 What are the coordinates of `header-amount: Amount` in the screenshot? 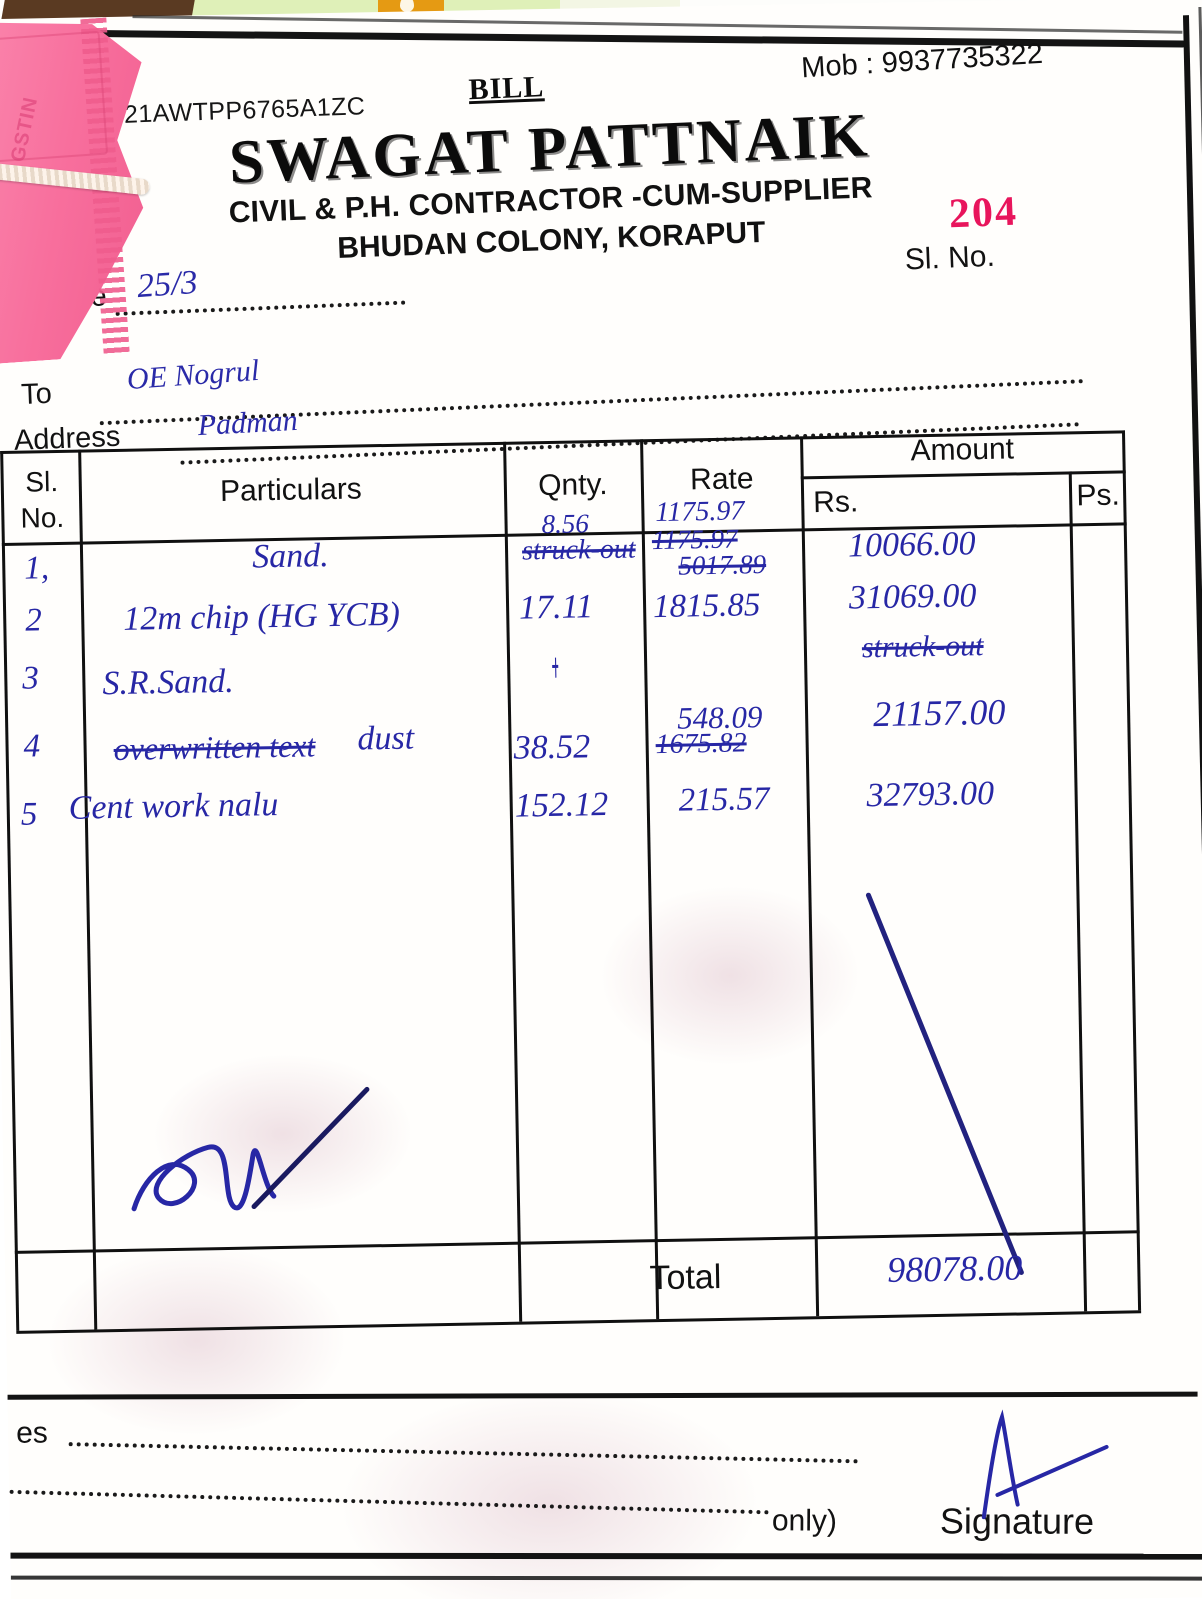 It's located at (962, 450).